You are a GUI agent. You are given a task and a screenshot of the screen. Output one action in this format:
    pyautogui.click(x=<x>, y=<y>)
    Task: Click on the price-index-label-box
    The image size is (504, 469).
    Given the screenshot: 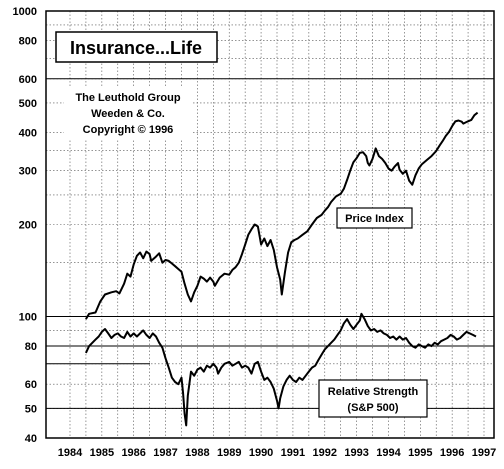 What is the action you would take?
    pyautogui.click(x=374, y=218)
    